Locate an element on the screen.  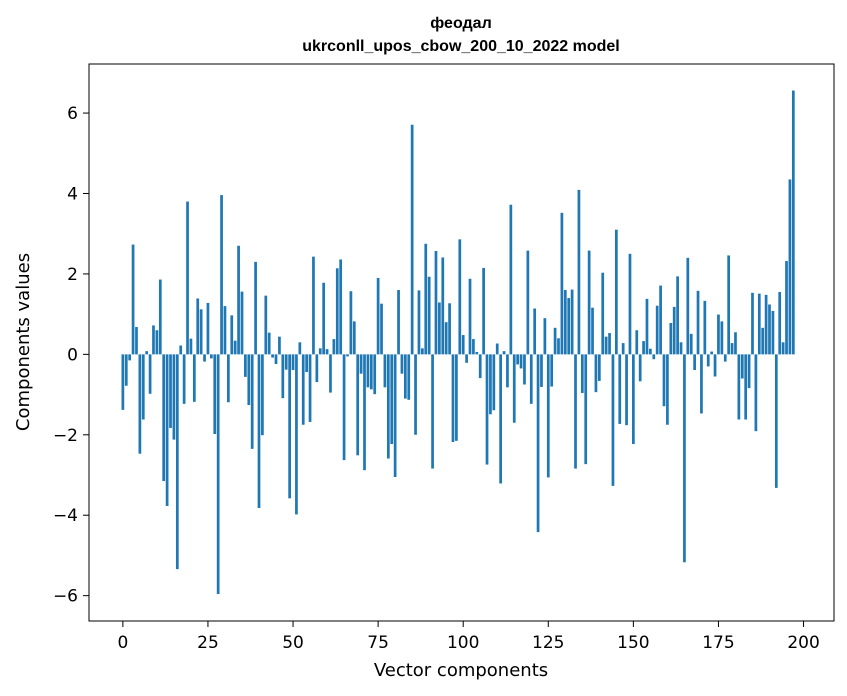
x-tick-label: 75 is located at coordinates (378, 643).